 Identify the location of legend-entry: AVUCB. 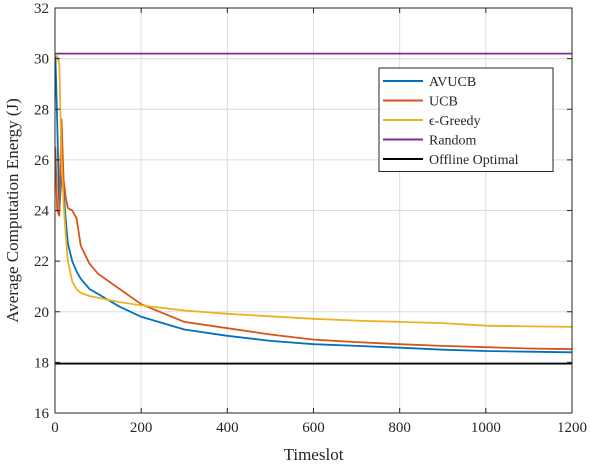
(452, 82).